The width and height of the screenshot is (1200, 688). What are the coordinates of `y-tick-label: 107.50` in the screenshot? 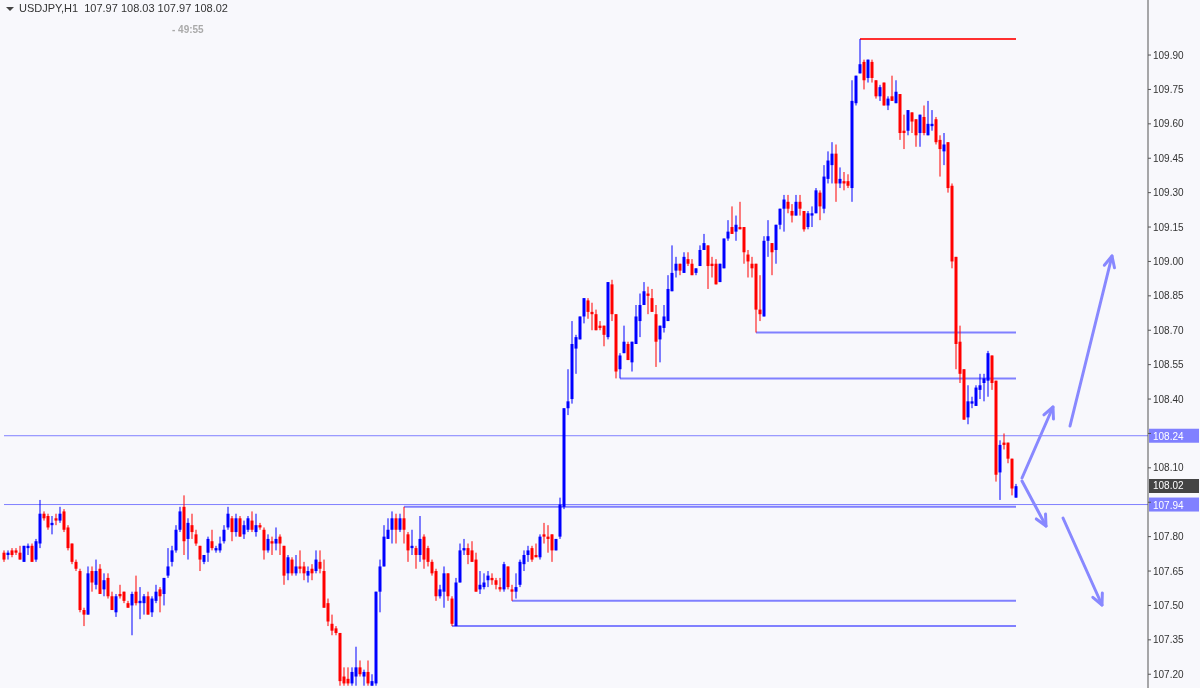 It's located at (1169, 605).